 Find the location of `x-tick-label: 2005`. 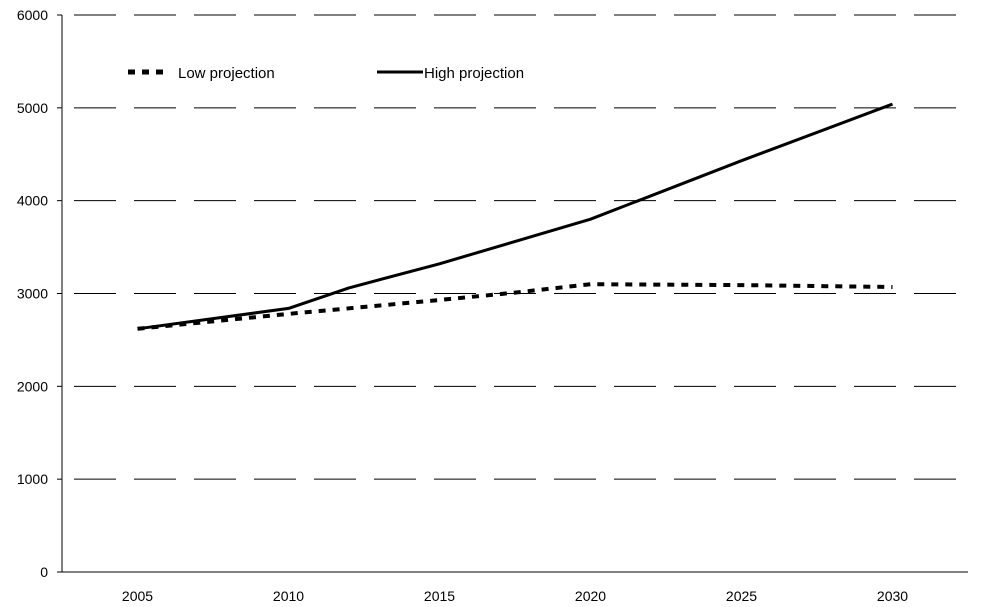

x-tick-label: 2005 is located at coordinates (137, 596).